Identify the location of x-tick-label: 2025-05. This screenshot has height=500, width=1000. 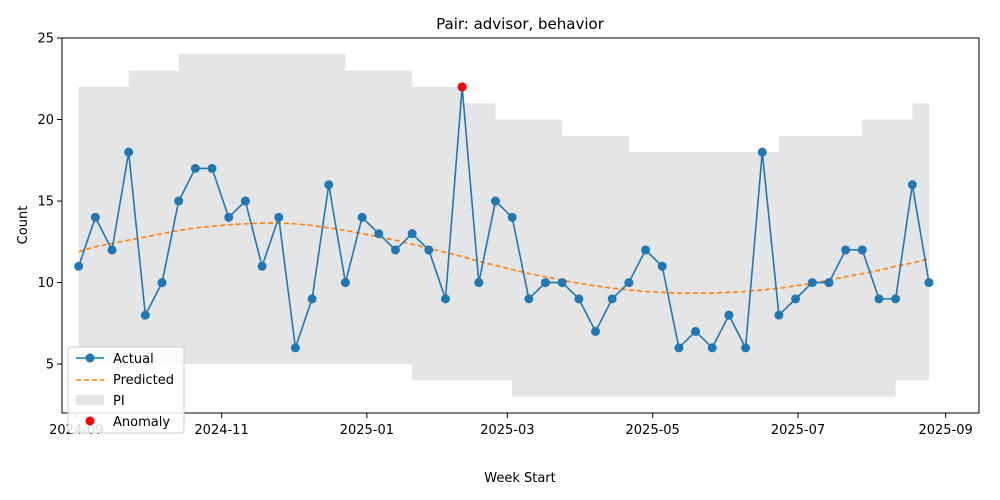
(653, 430).